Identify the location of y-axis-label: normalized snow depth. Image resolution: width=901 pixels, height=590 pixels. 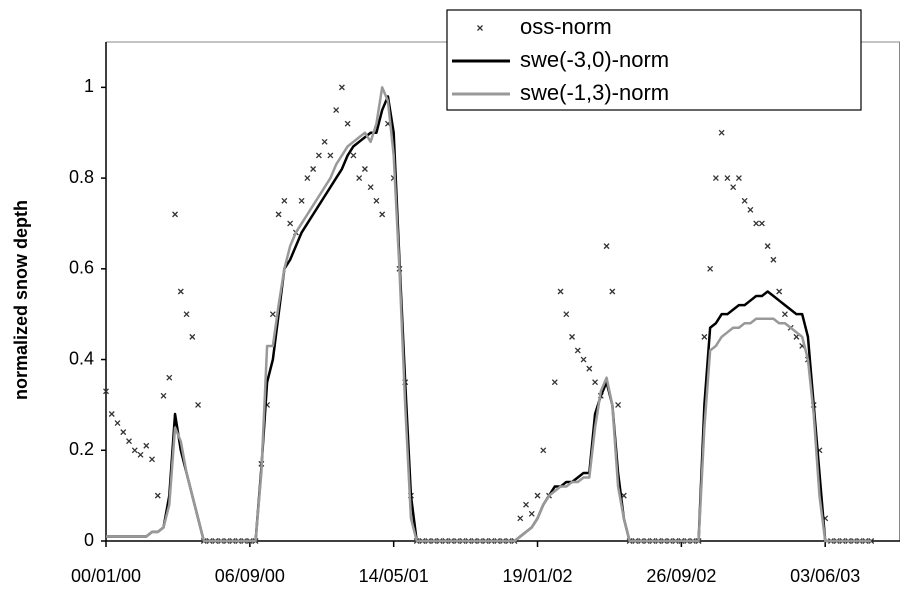
(21, 300).